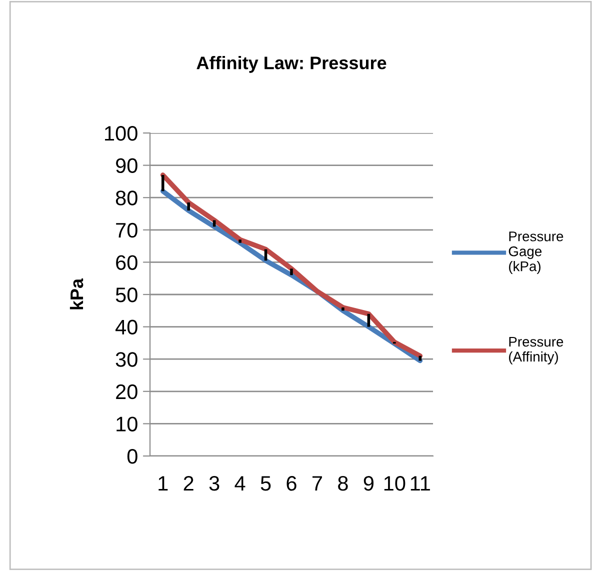  What do you see at coordinates (291, 483) in the screenshot?
I see `x-tick-label: 6` at bounding box center [291, 483].